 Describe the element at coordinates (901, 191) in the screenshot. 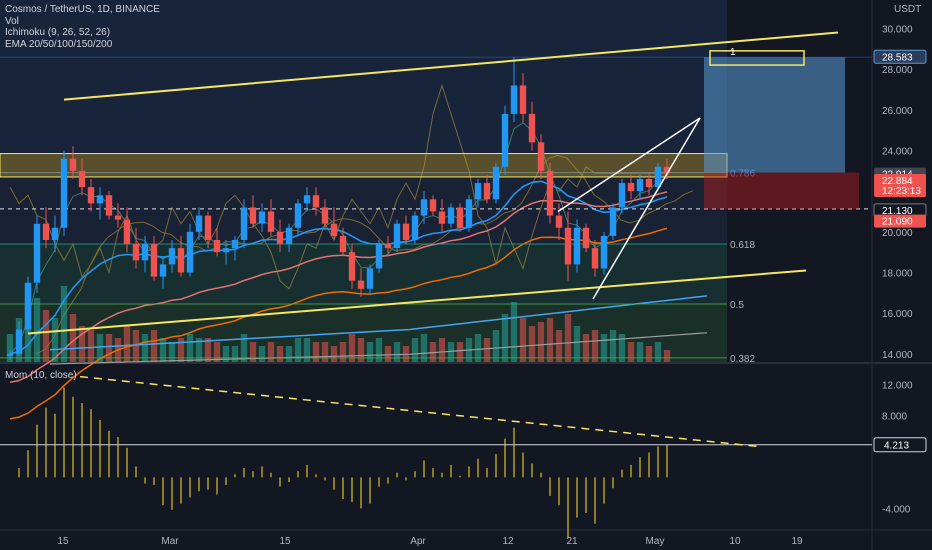

I see `price-tag-label: 12:23:13` at that location.